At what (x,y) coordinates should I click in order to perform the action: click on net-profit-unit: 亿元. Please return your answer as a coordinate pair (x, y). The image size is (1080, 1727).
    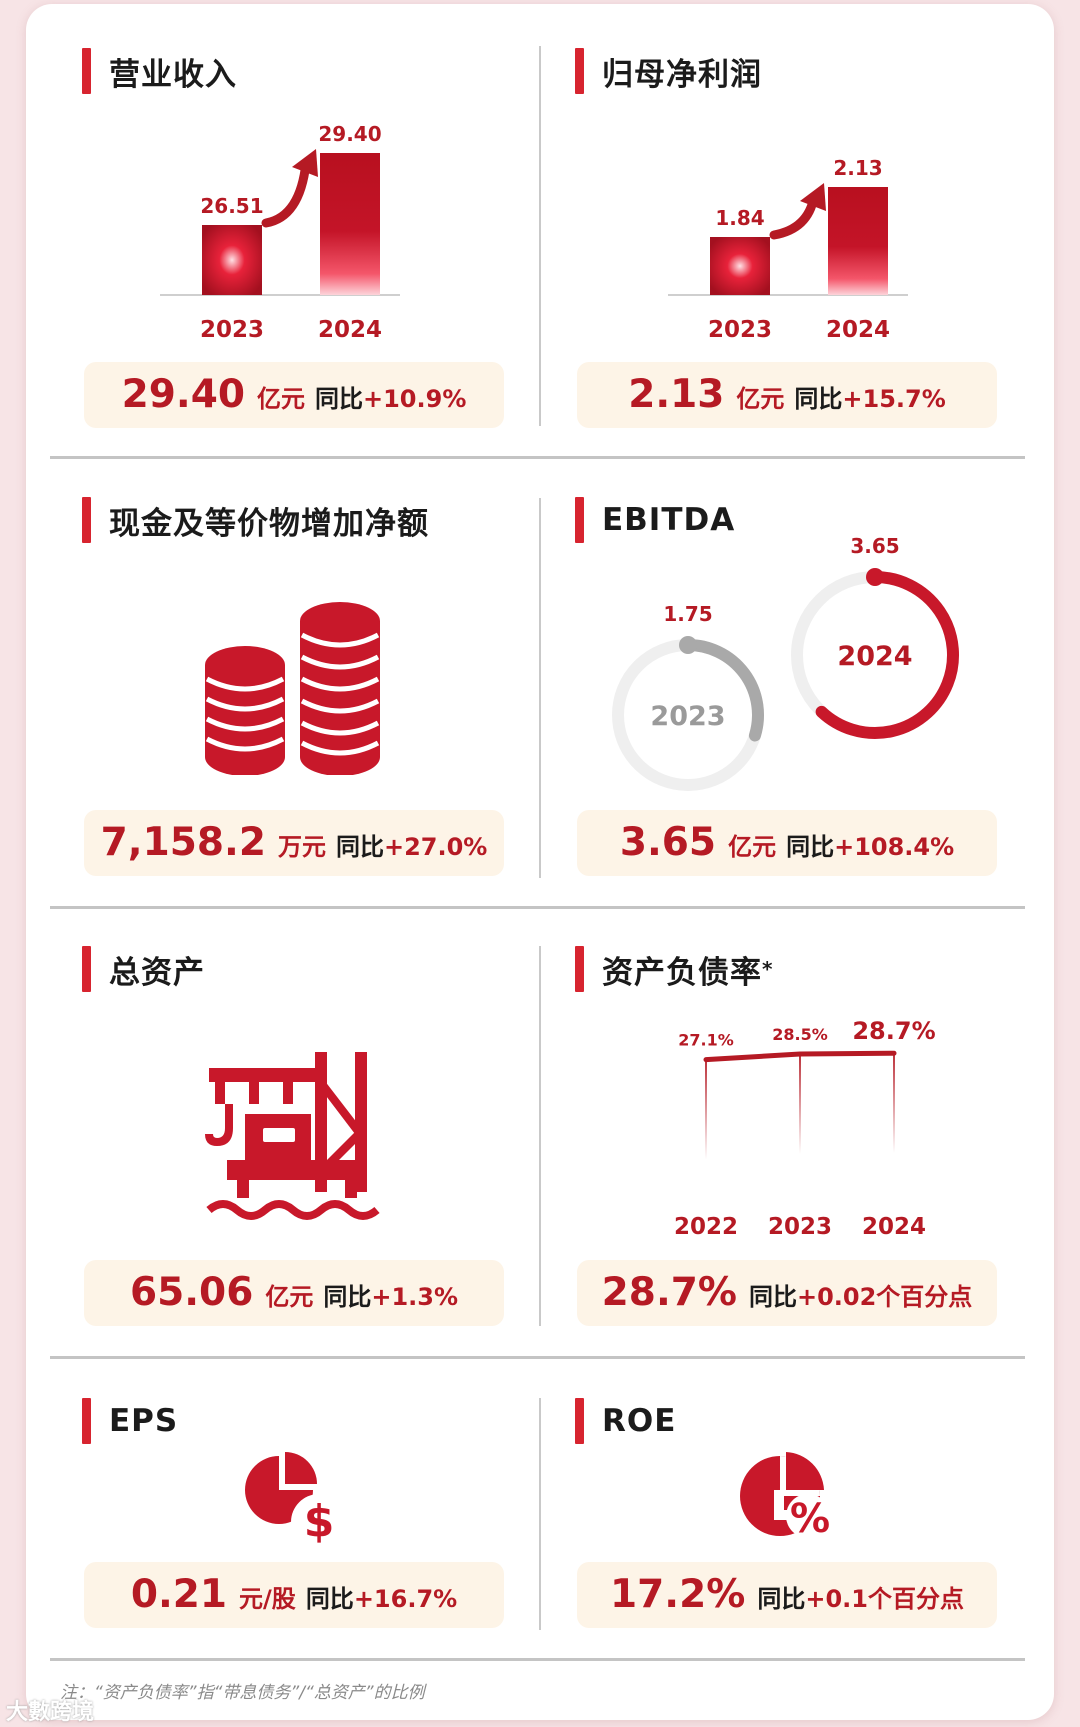
    Looking at the image, I should click on (760, 399).